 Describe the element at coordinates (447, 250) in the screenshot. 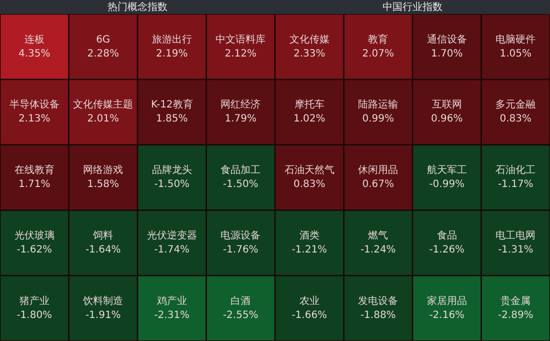

I see `data-label: -1.26%` at that location.